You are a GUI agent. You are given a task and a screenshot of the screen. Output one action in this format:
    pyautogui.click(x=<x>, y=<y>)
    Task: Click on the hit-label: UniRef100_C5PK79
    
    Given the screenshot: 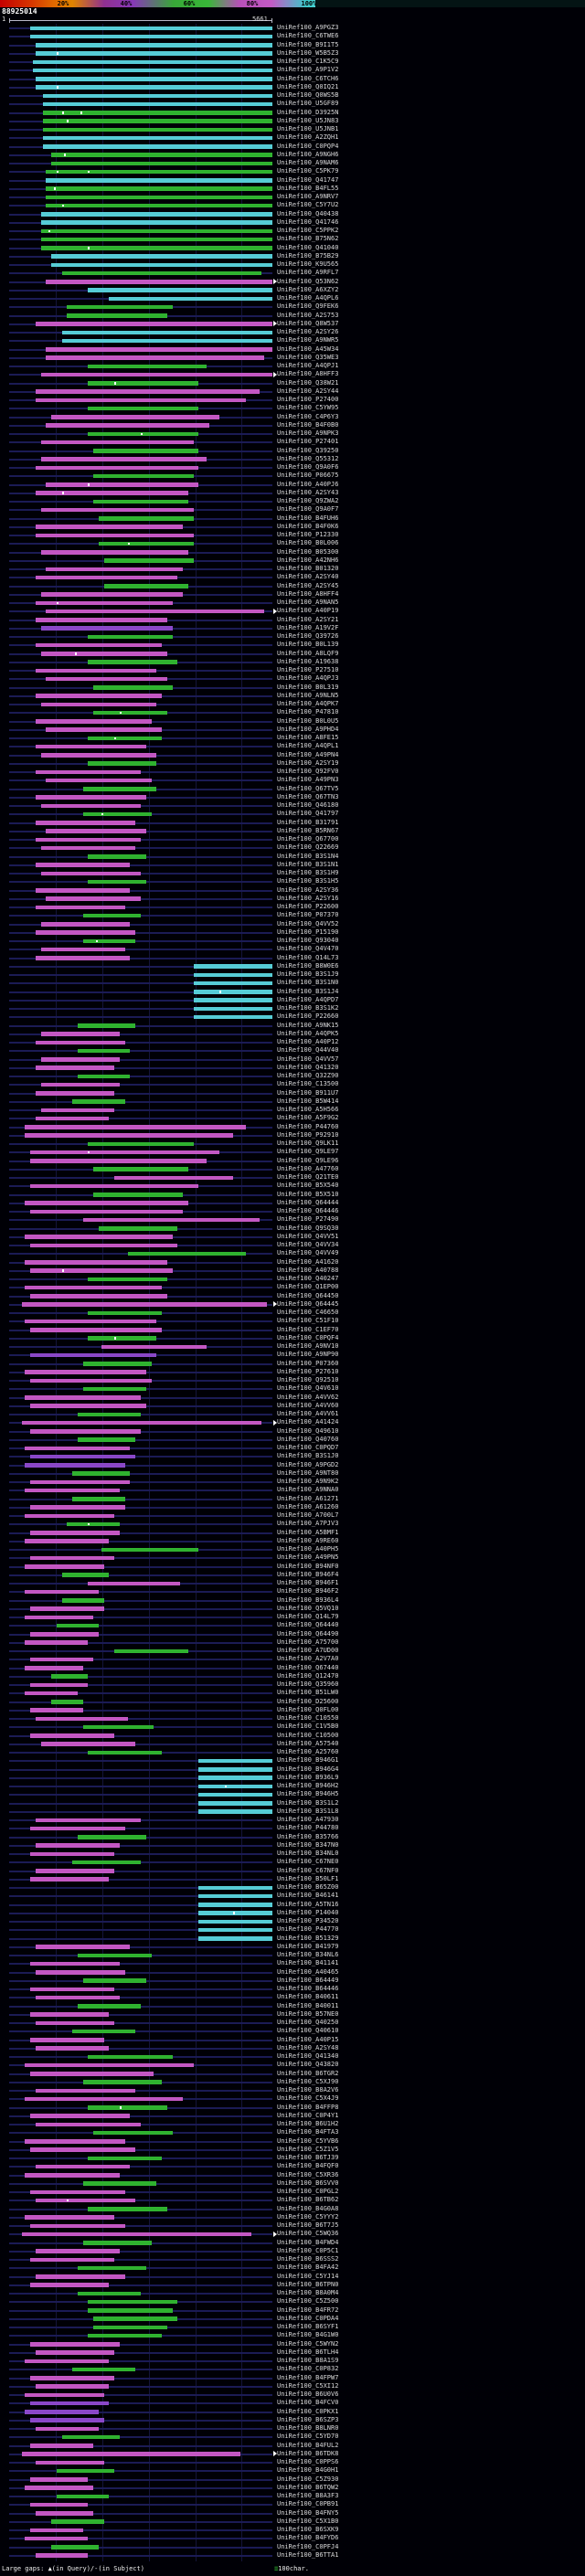 What is the action you would take?
    pyautogui.click(x=308, y=171)
    